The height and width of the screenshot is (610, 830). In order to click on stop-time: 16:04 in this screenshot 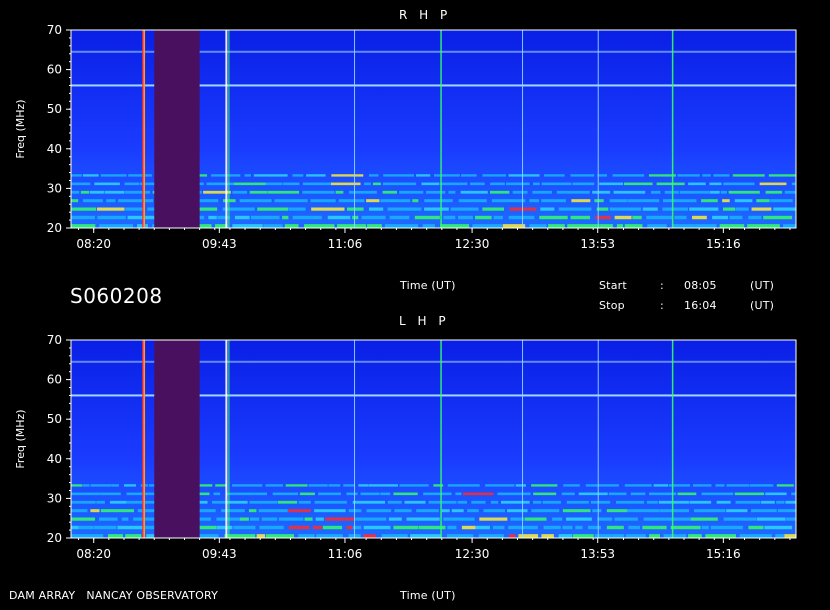, I will do `click(700, 305)`.